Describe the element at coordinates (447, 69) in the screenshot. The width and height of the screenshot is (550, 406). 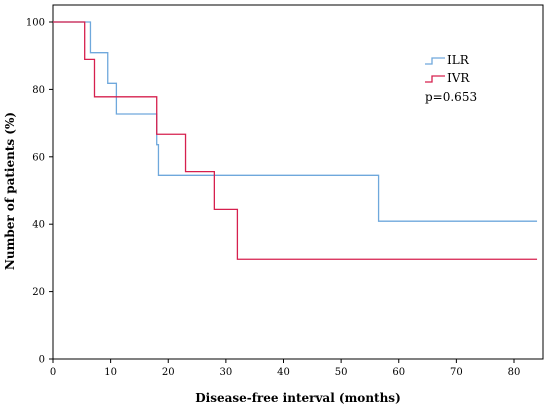
I see `legend: ILR IVR` at that location.